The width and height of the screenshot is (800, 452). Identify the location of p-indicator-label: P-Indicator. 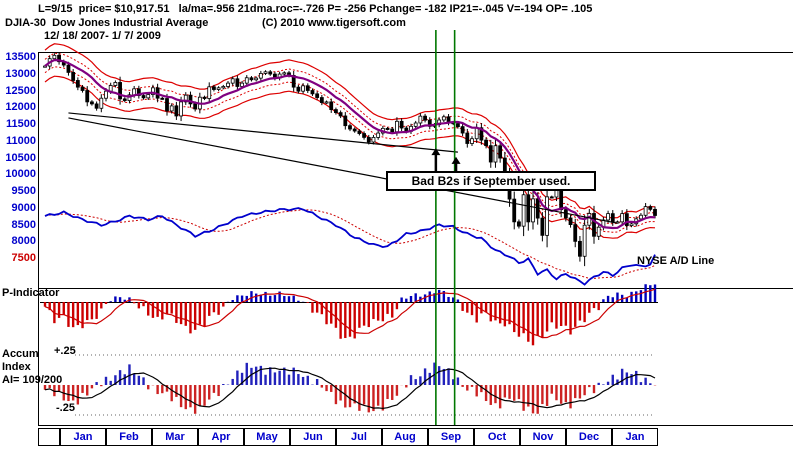
(31, 293).